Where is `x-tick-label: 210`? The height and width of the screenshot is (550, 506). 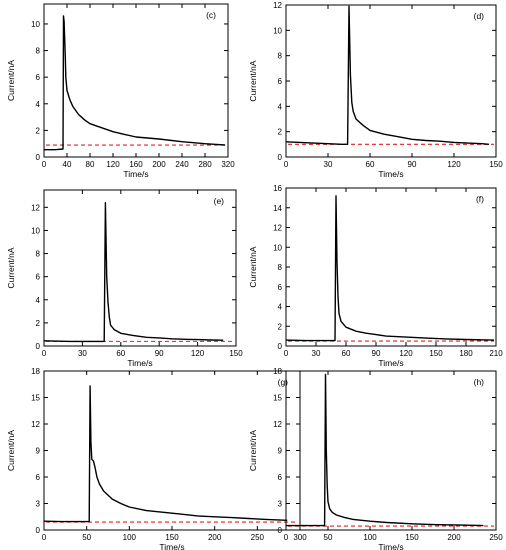
x-tick-label: 210 is located at coordinates (496, 353).